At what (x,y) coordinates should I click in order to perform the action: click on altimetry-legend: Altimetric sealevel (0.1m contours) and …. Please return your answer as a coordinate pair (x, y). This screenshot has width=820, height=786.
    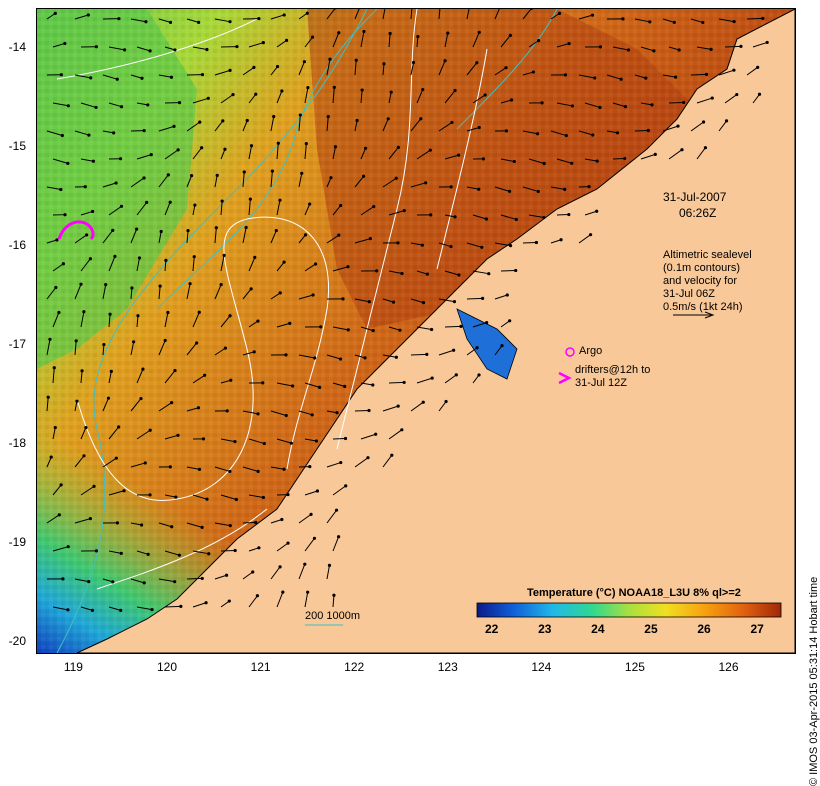
    Looking at the image, I should click on (707, 281).